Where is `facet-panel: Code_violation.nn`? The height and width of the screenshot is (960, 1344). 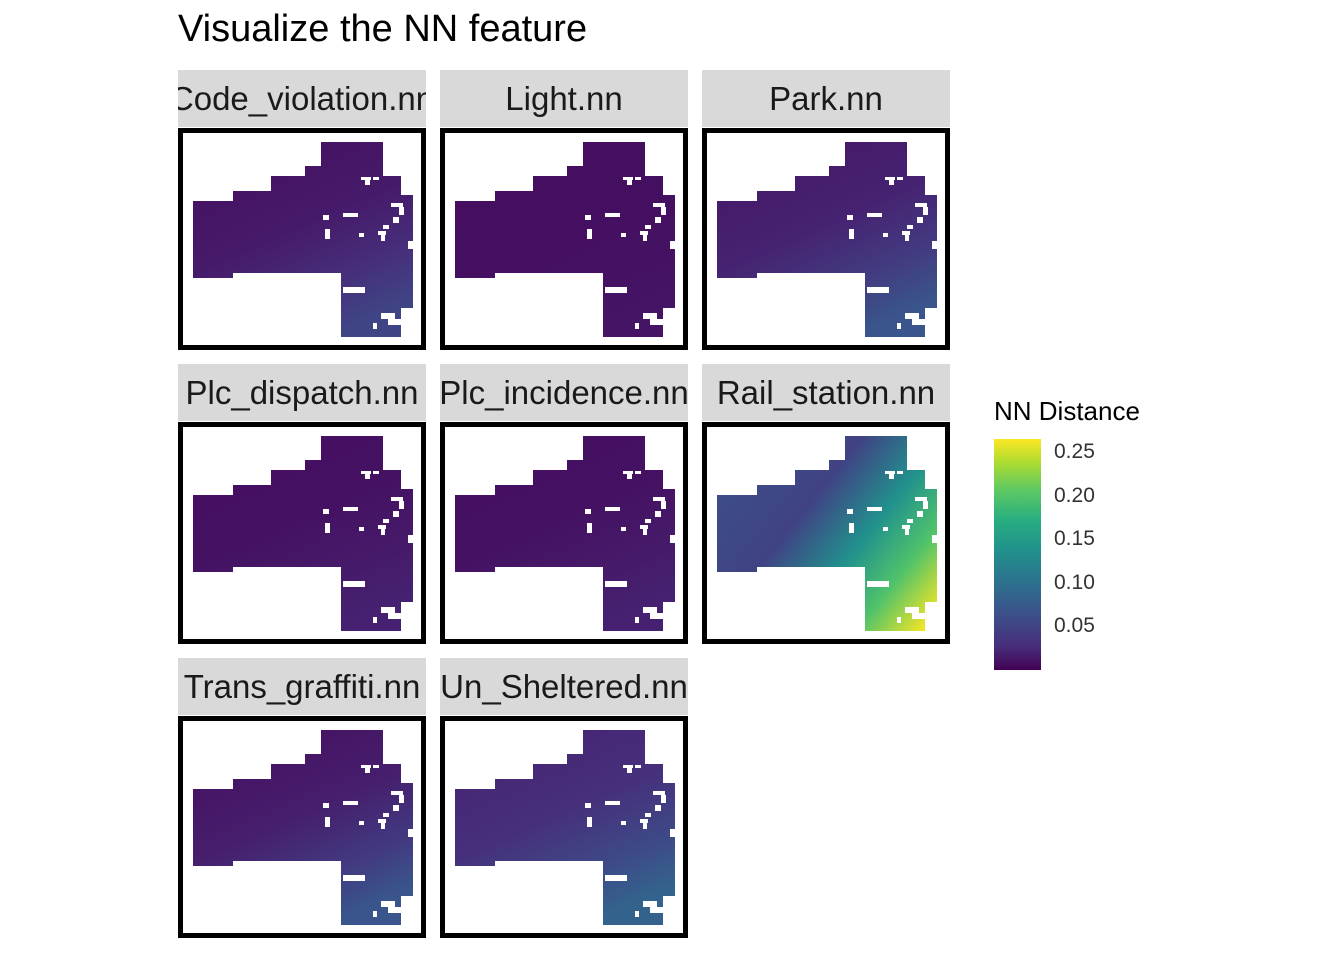
facet-panel: Code_violation.nn is located at coordinates (302, 210).